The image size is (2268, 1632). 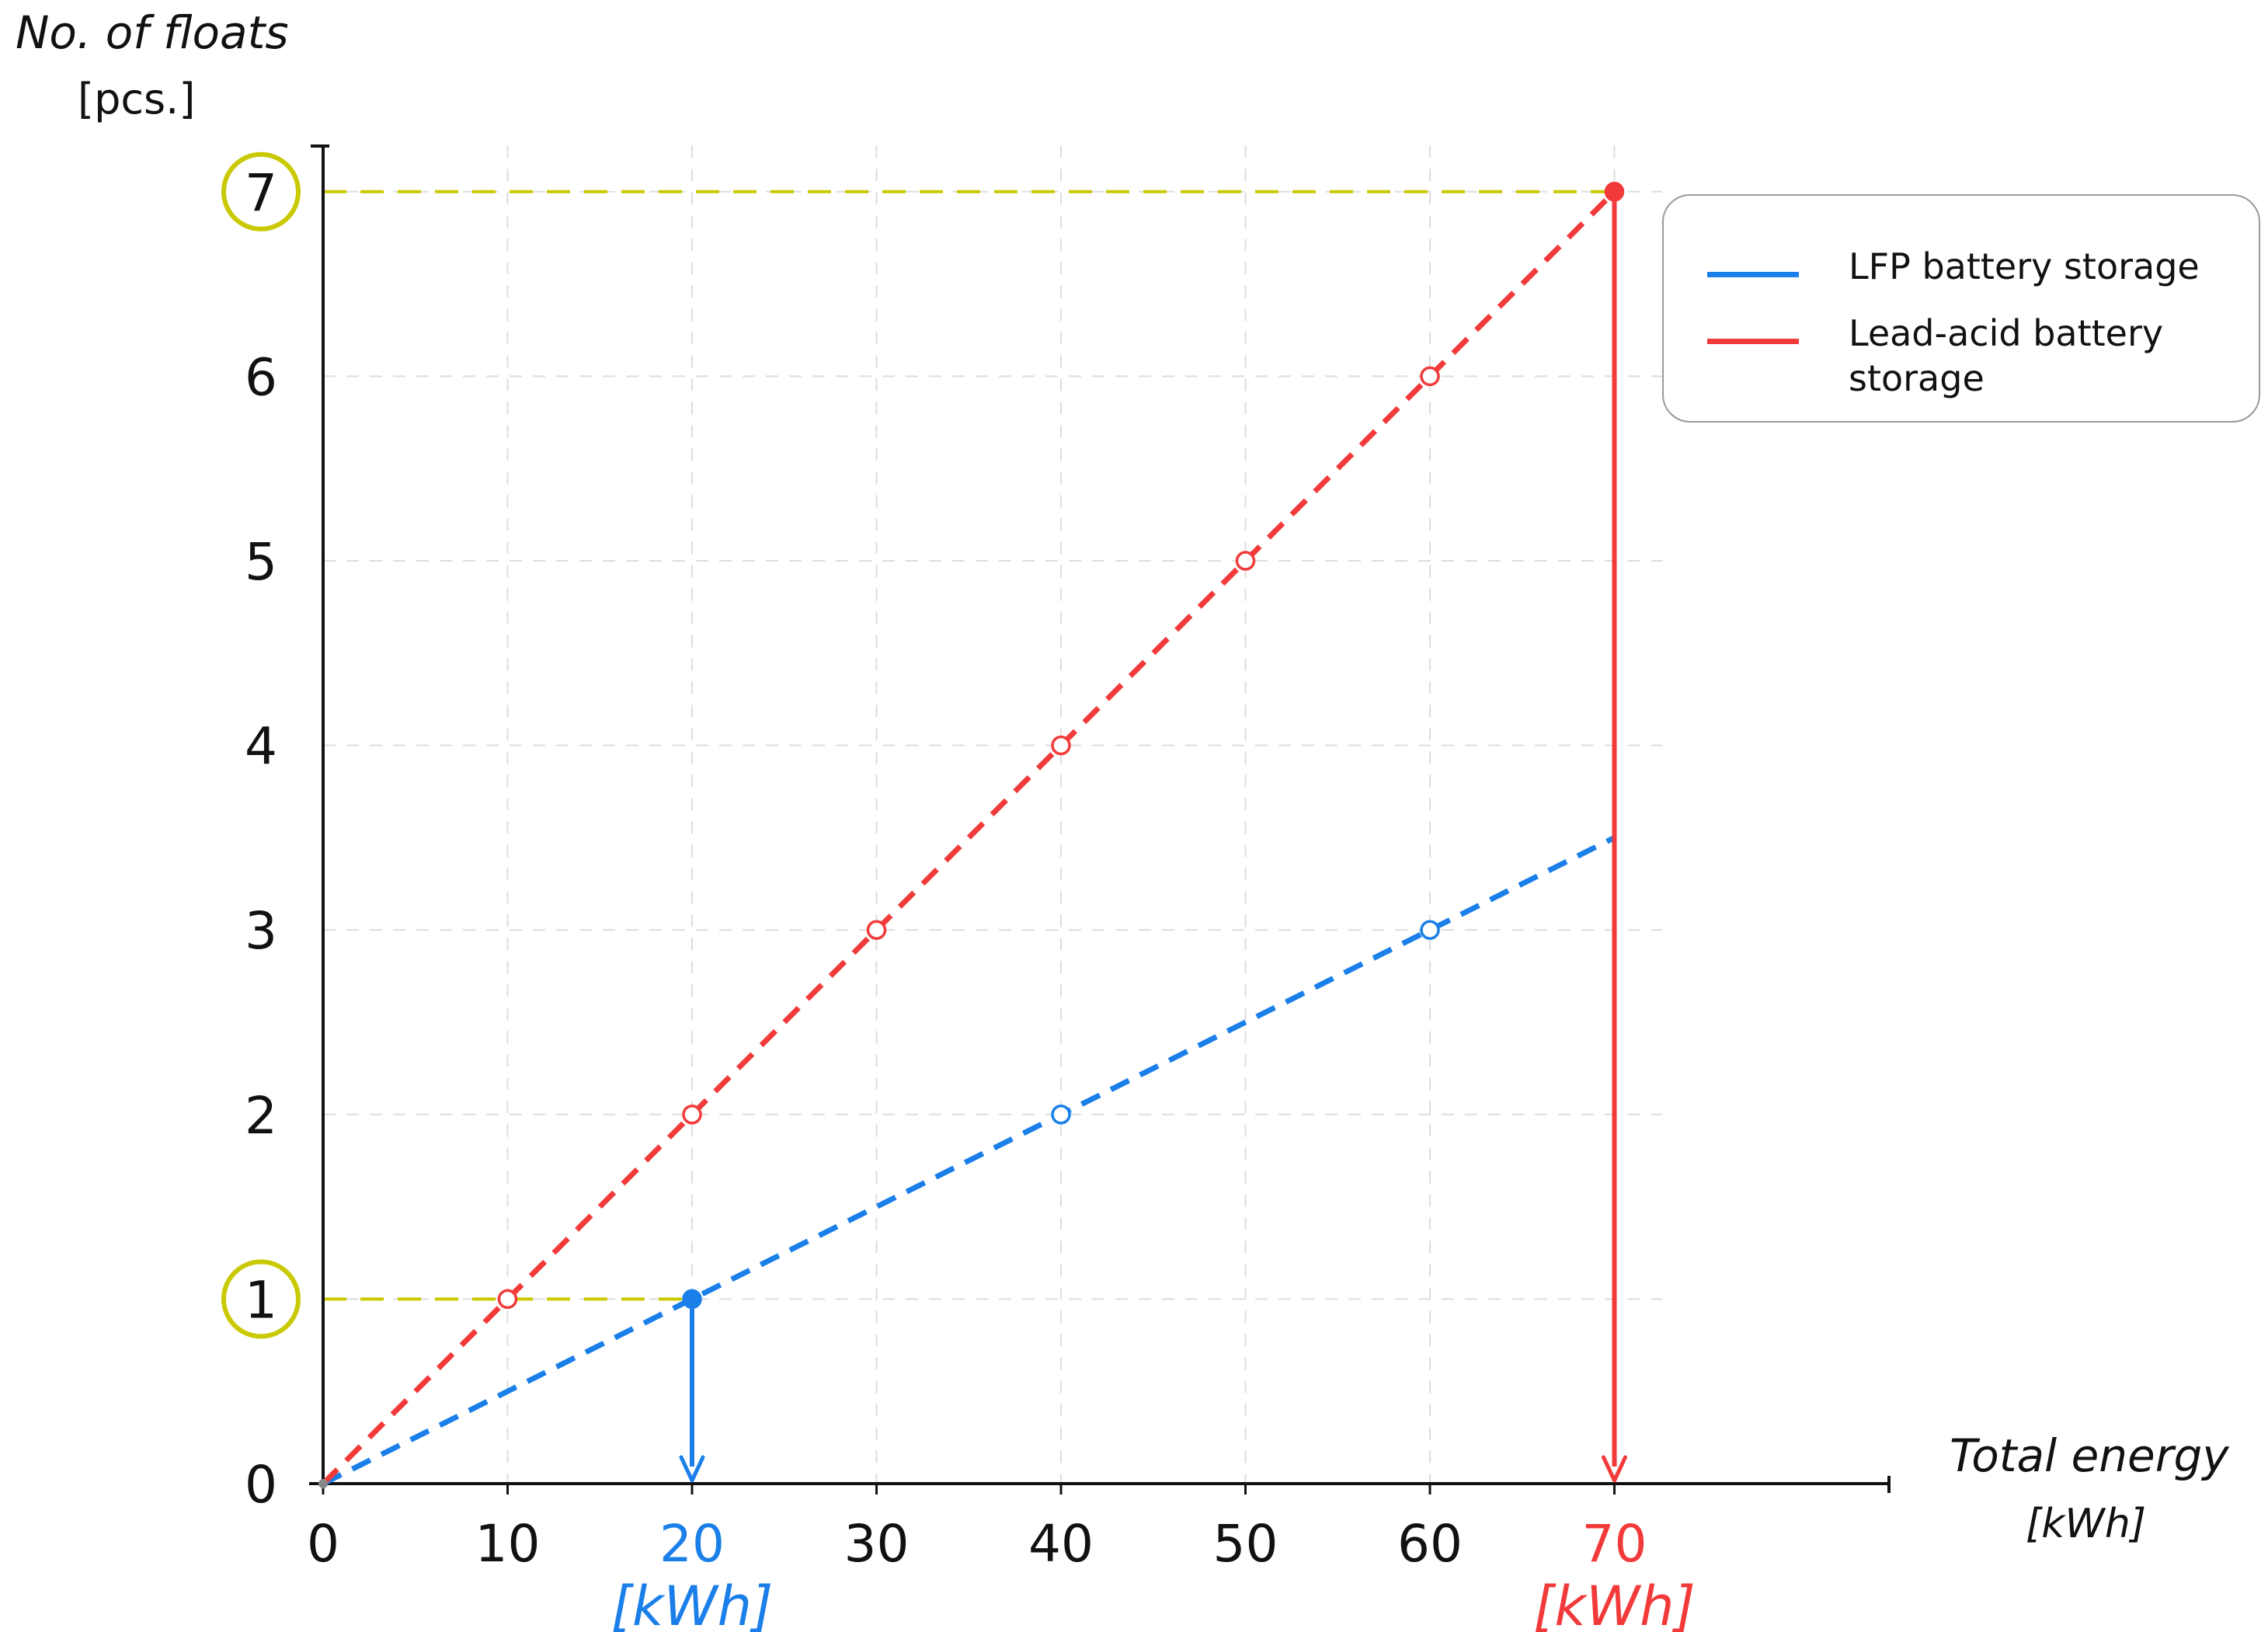 I want to click on x-unit-label-20: [kWh], so click(x=692, y=1604).